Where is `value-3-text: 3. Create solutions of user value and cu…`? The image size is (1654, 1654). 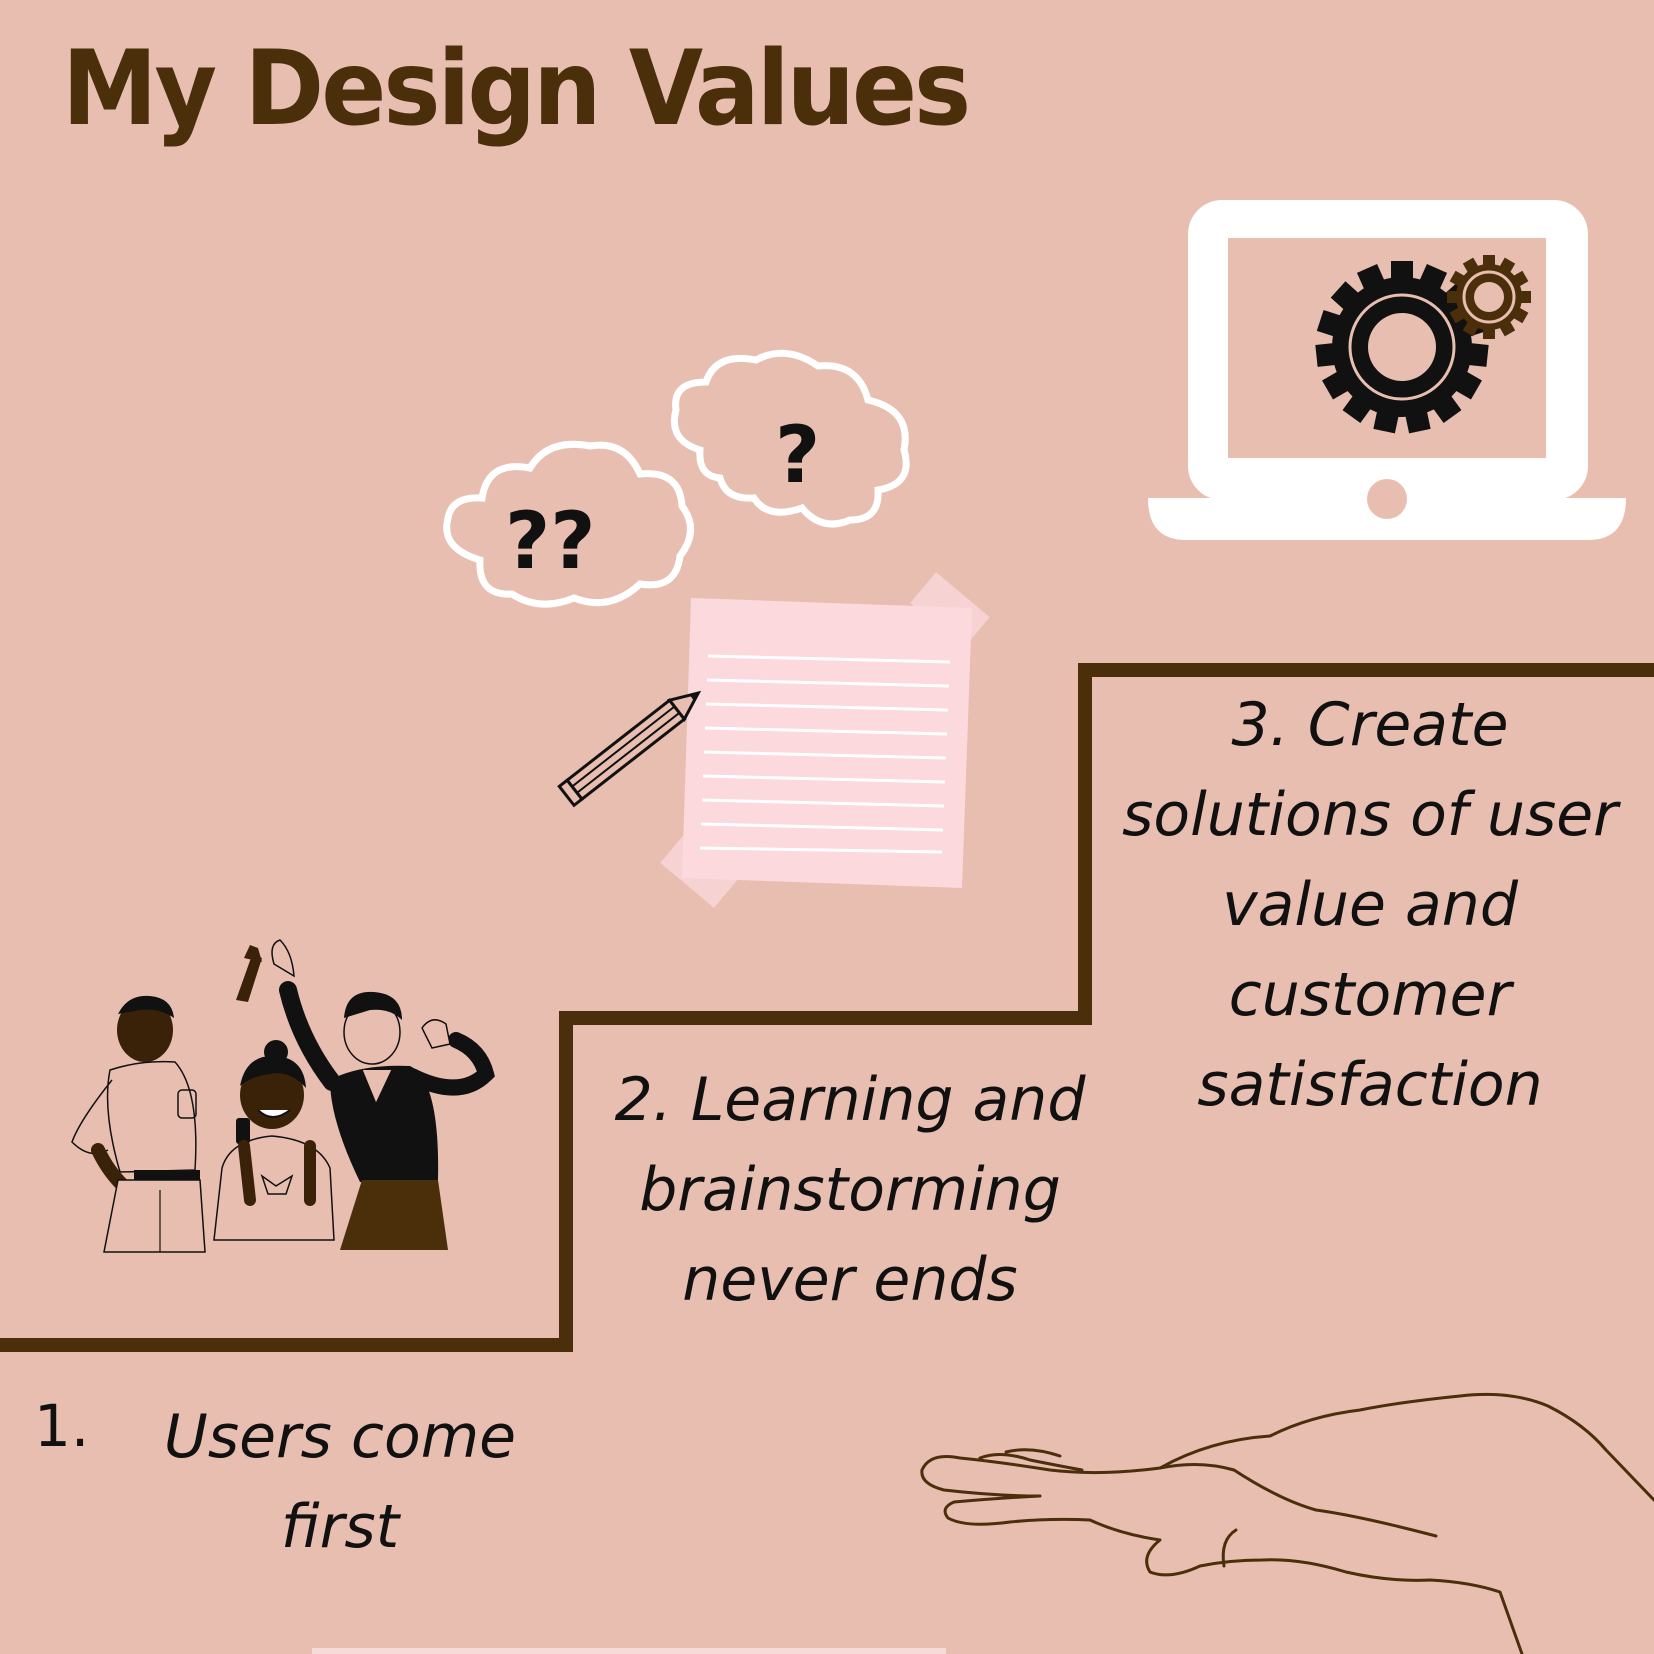
value-3-text: 3. Create solutions of user value and cu… is located at coordinates (1370, 905).